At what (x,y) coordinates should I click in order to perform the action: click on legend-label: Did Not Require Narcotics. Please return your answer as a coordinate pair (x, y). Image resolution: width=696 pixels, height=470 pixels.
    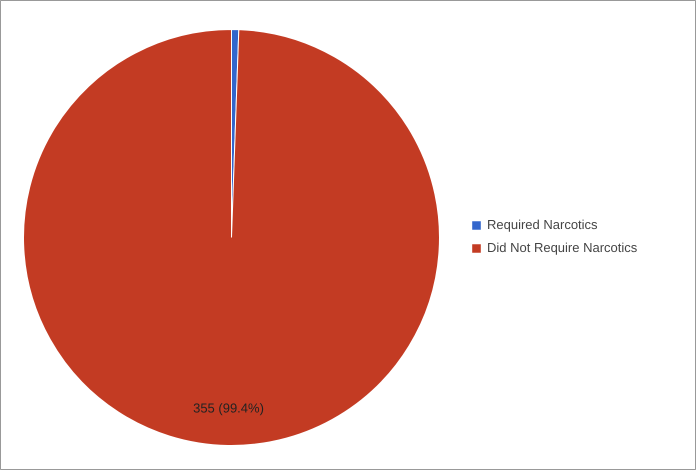
    Looking at the image, I should click on (562, 247).